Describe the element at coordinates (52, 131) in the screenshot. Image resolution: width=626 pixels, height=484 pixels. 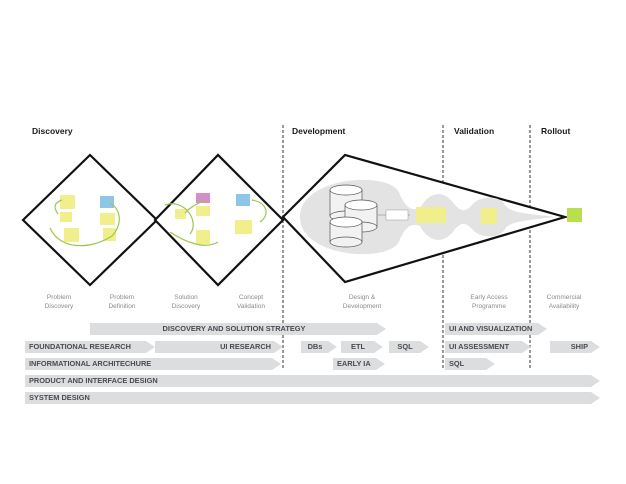
I see `phase-title-discovery: Discovery` at that location.